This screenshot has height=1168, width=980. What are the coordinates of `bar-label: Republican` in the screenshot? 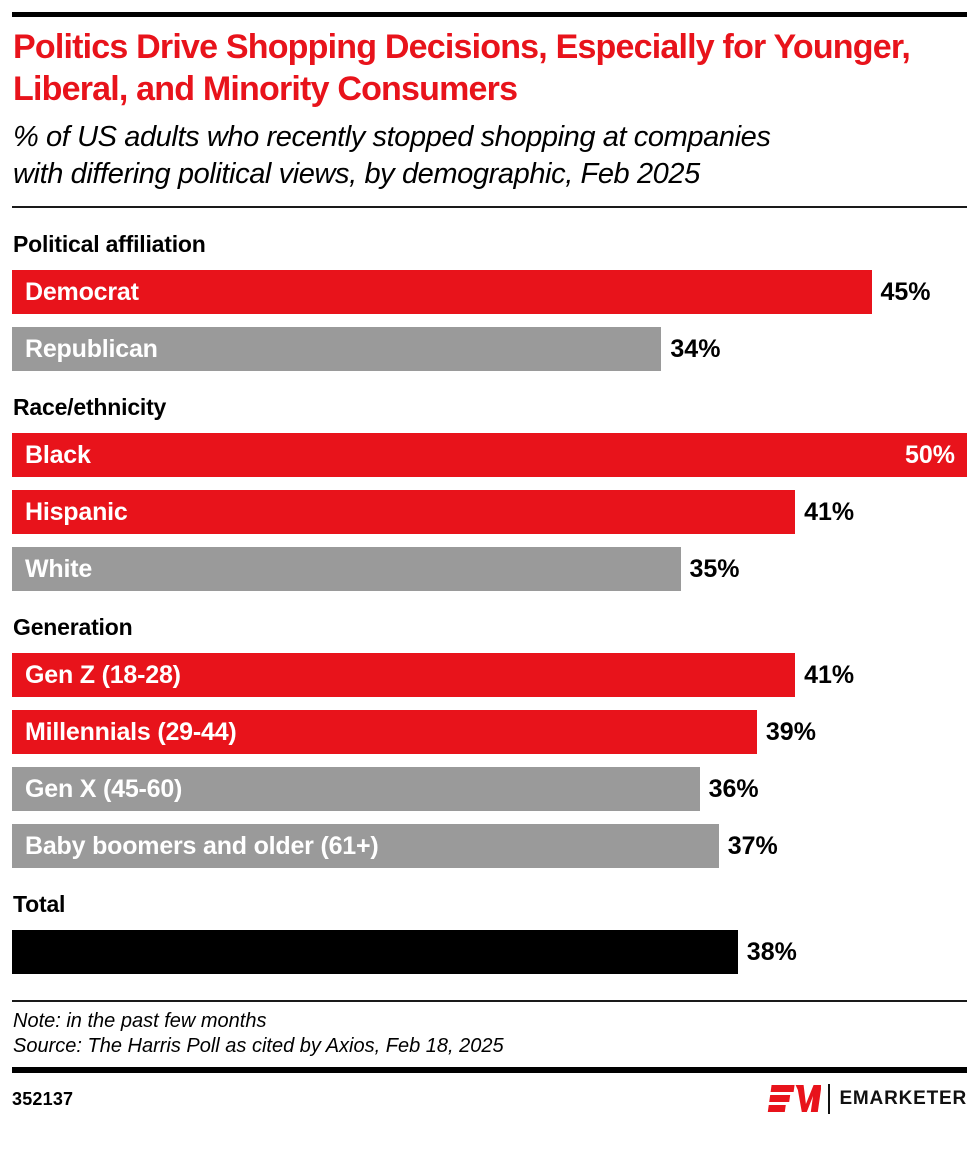 It's located at (91, 348).